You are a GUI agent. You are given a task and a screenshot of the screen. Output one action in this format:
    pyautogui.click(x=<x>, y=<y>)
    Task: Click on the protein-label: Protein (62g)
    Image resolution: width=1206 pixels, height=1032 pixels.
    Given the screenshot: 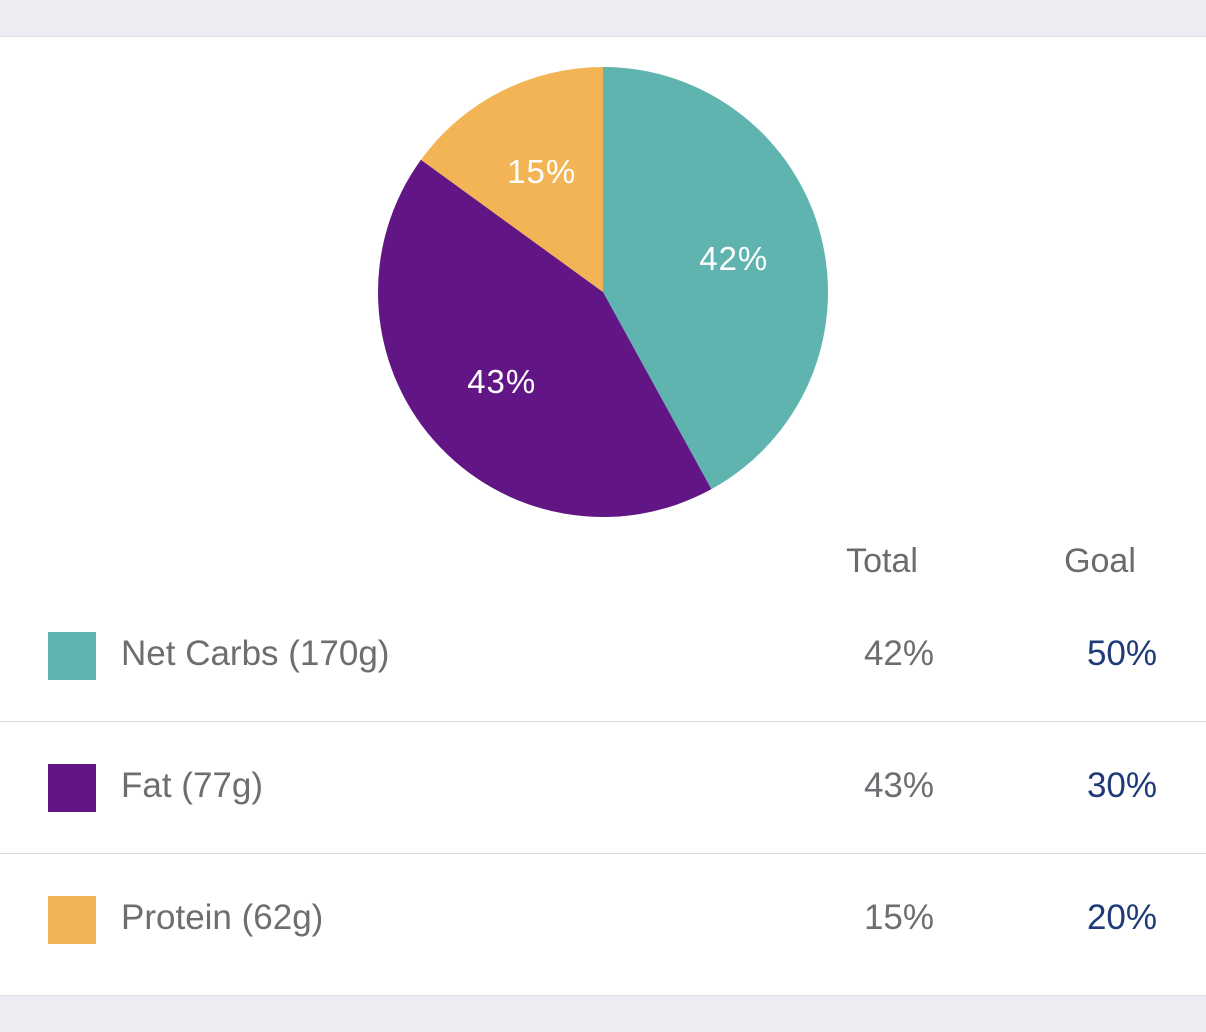 What is the action you would take?
    pyautogui.click(x=222, y=917)
    